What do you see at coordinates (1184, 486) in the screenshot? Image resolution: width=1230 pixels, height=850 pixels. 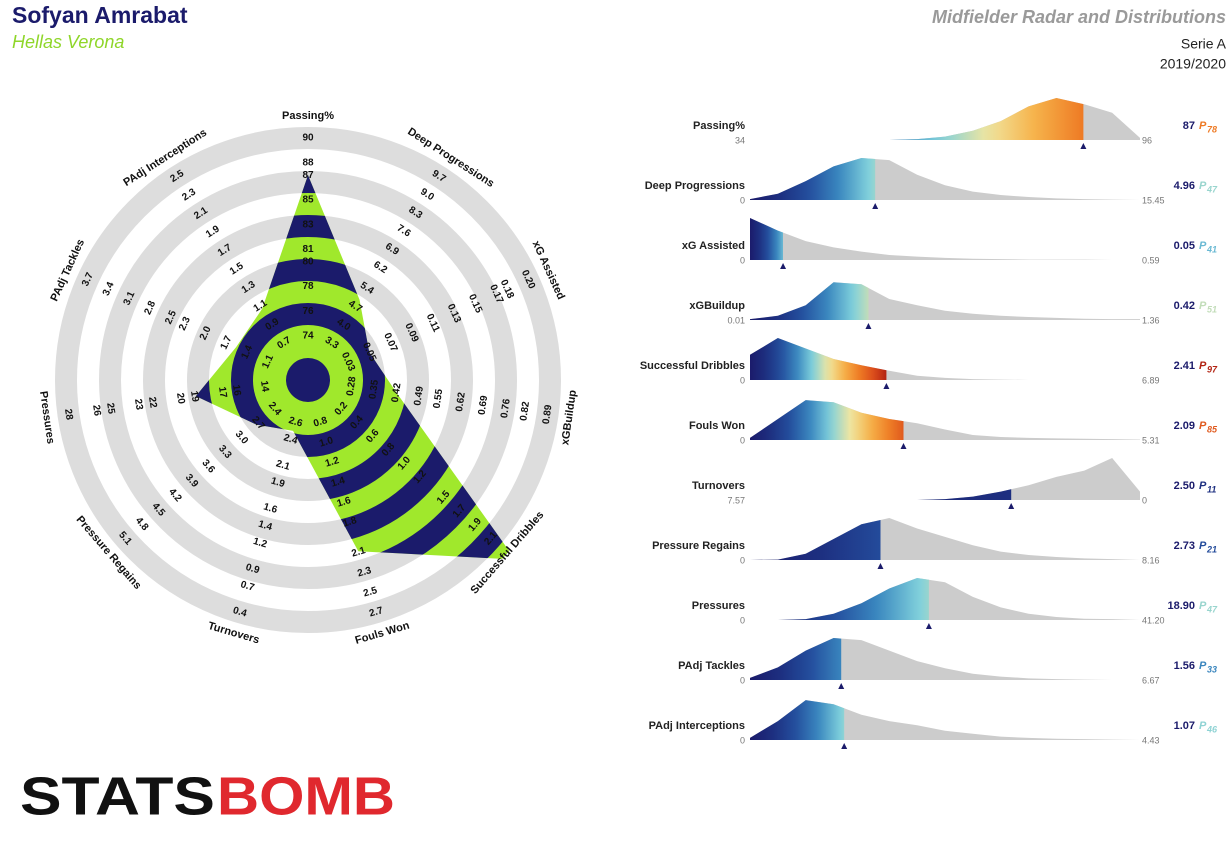 I see `value-label: 2.50` at bounding box center [1184, 486].